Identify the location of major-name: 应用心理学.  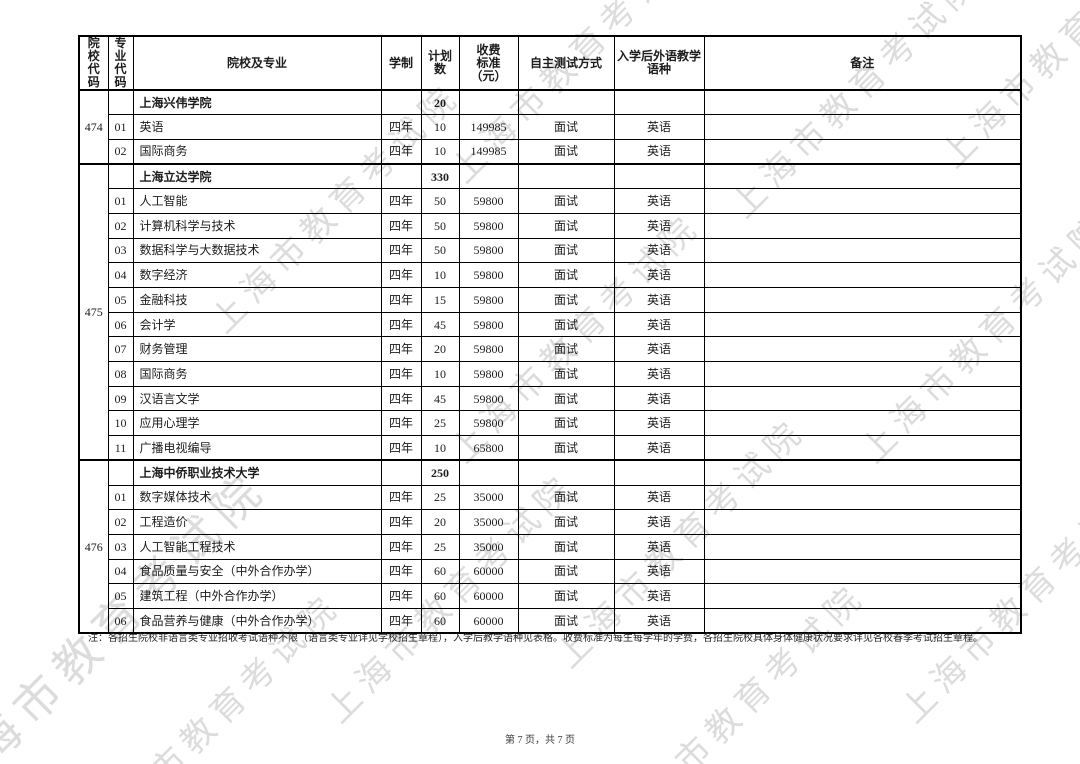
(257, 423).